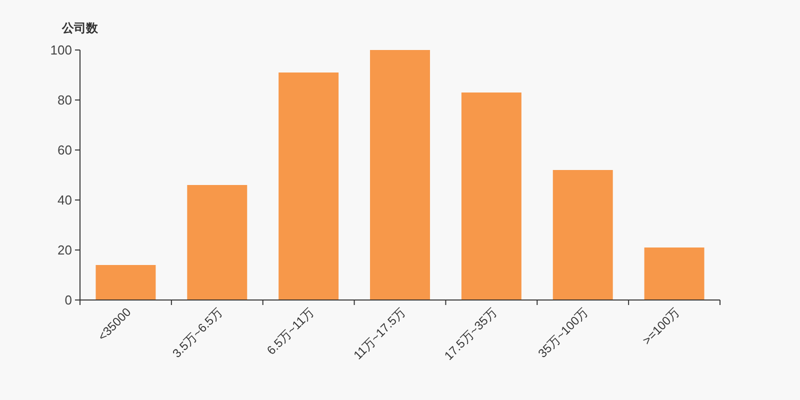 The height and width of the screenshot is (400, 800). I want to click on y-tick-label: 80, so click(65, 100).